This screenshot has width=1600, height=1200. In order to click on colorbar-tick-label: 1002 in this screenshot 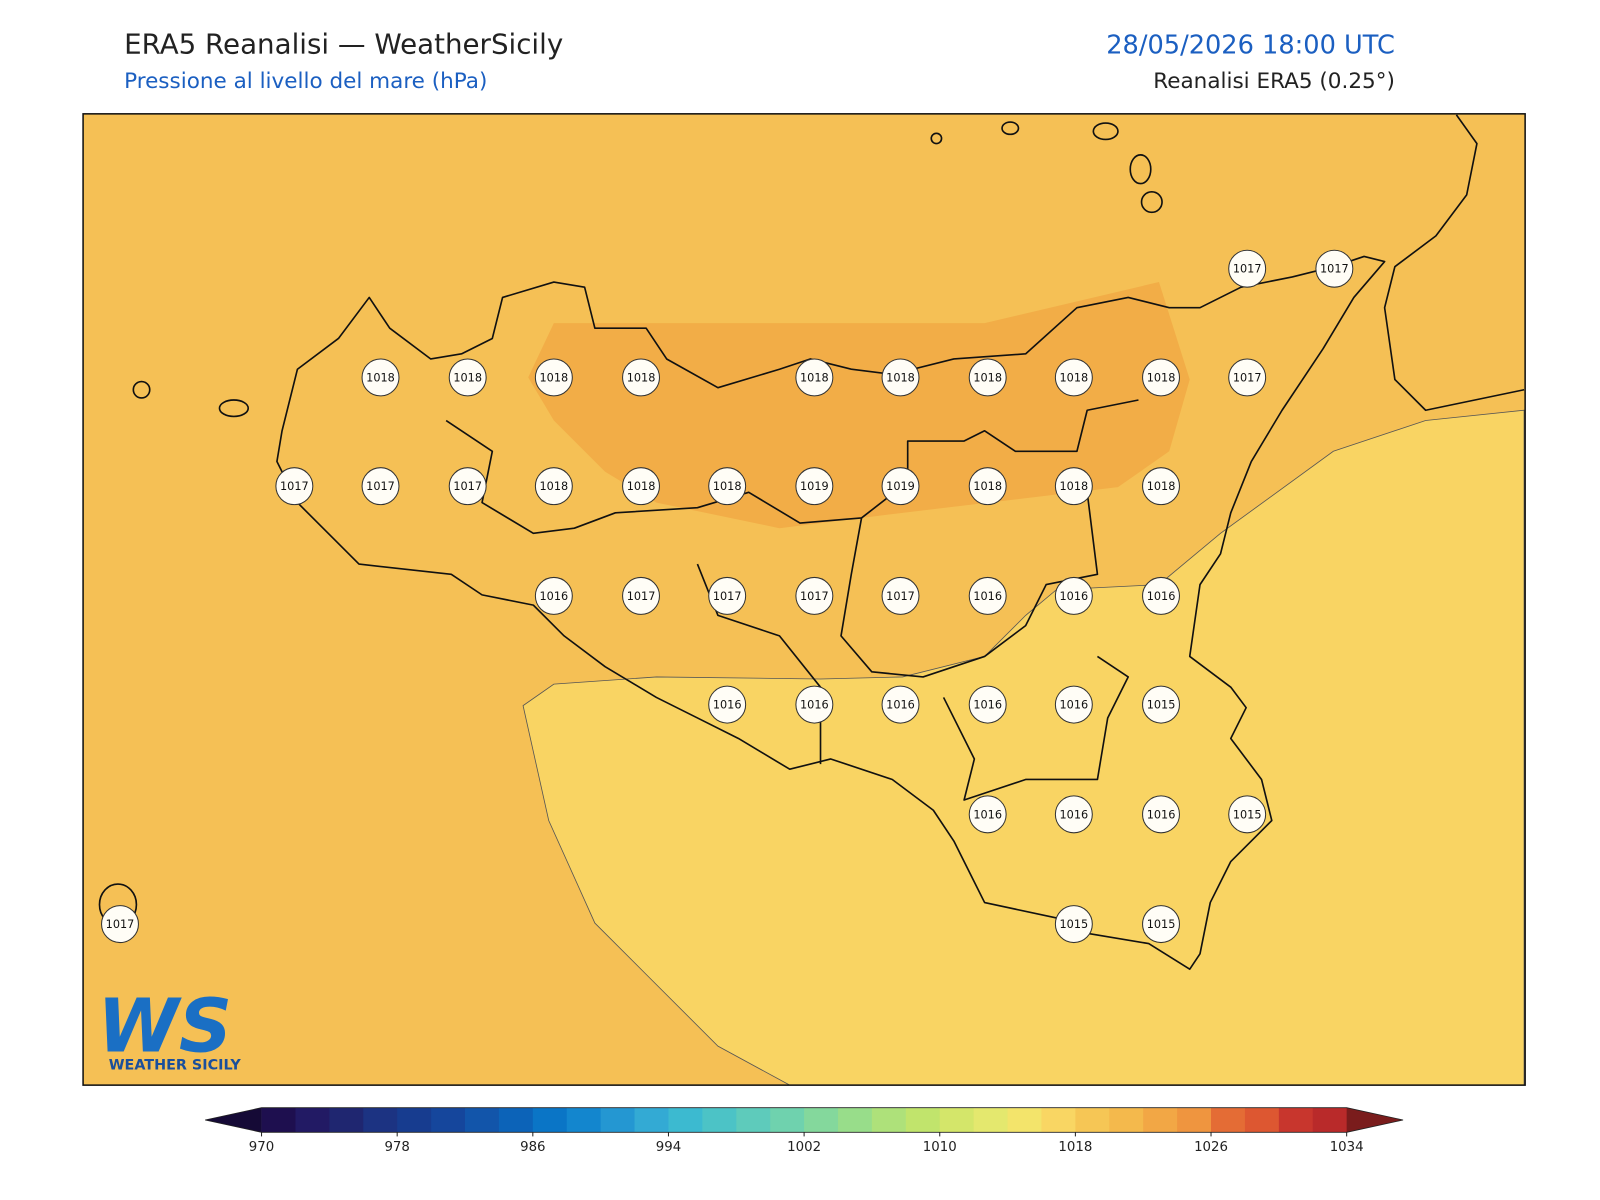, I will do `click(804, 1147)`.